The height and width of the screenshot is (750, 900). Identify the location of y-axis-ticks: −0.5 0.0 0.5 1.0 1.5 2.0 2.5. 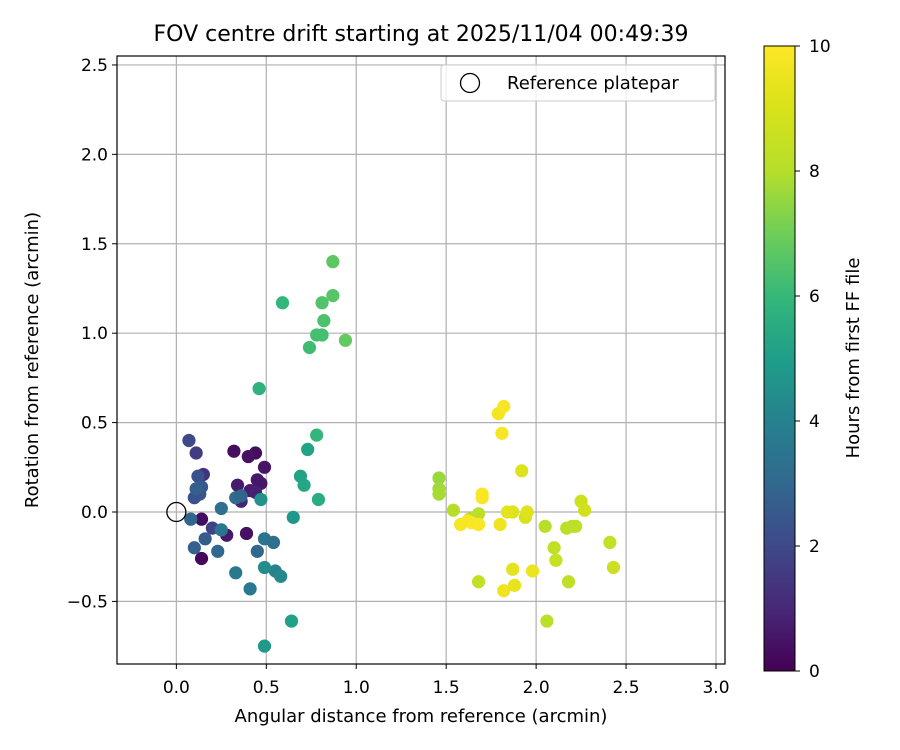
(92, 334).